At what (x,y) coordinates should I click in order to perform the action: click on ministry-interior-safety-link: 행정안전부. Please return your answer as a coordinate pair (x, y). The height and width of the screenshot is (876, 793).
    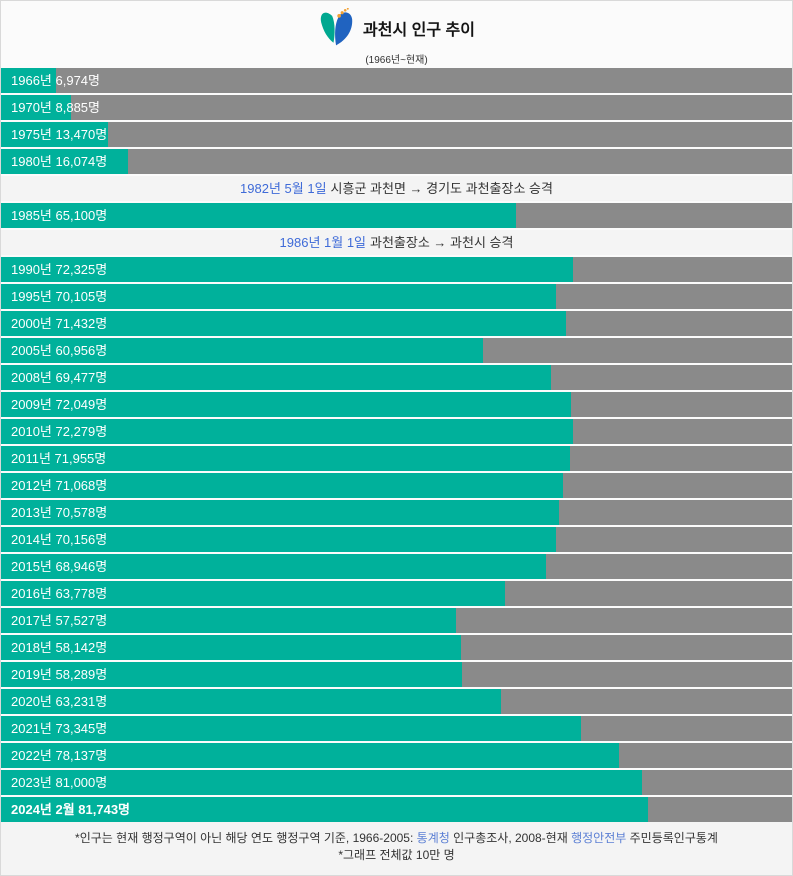
    Looking at the image, I should click on (599, 838).